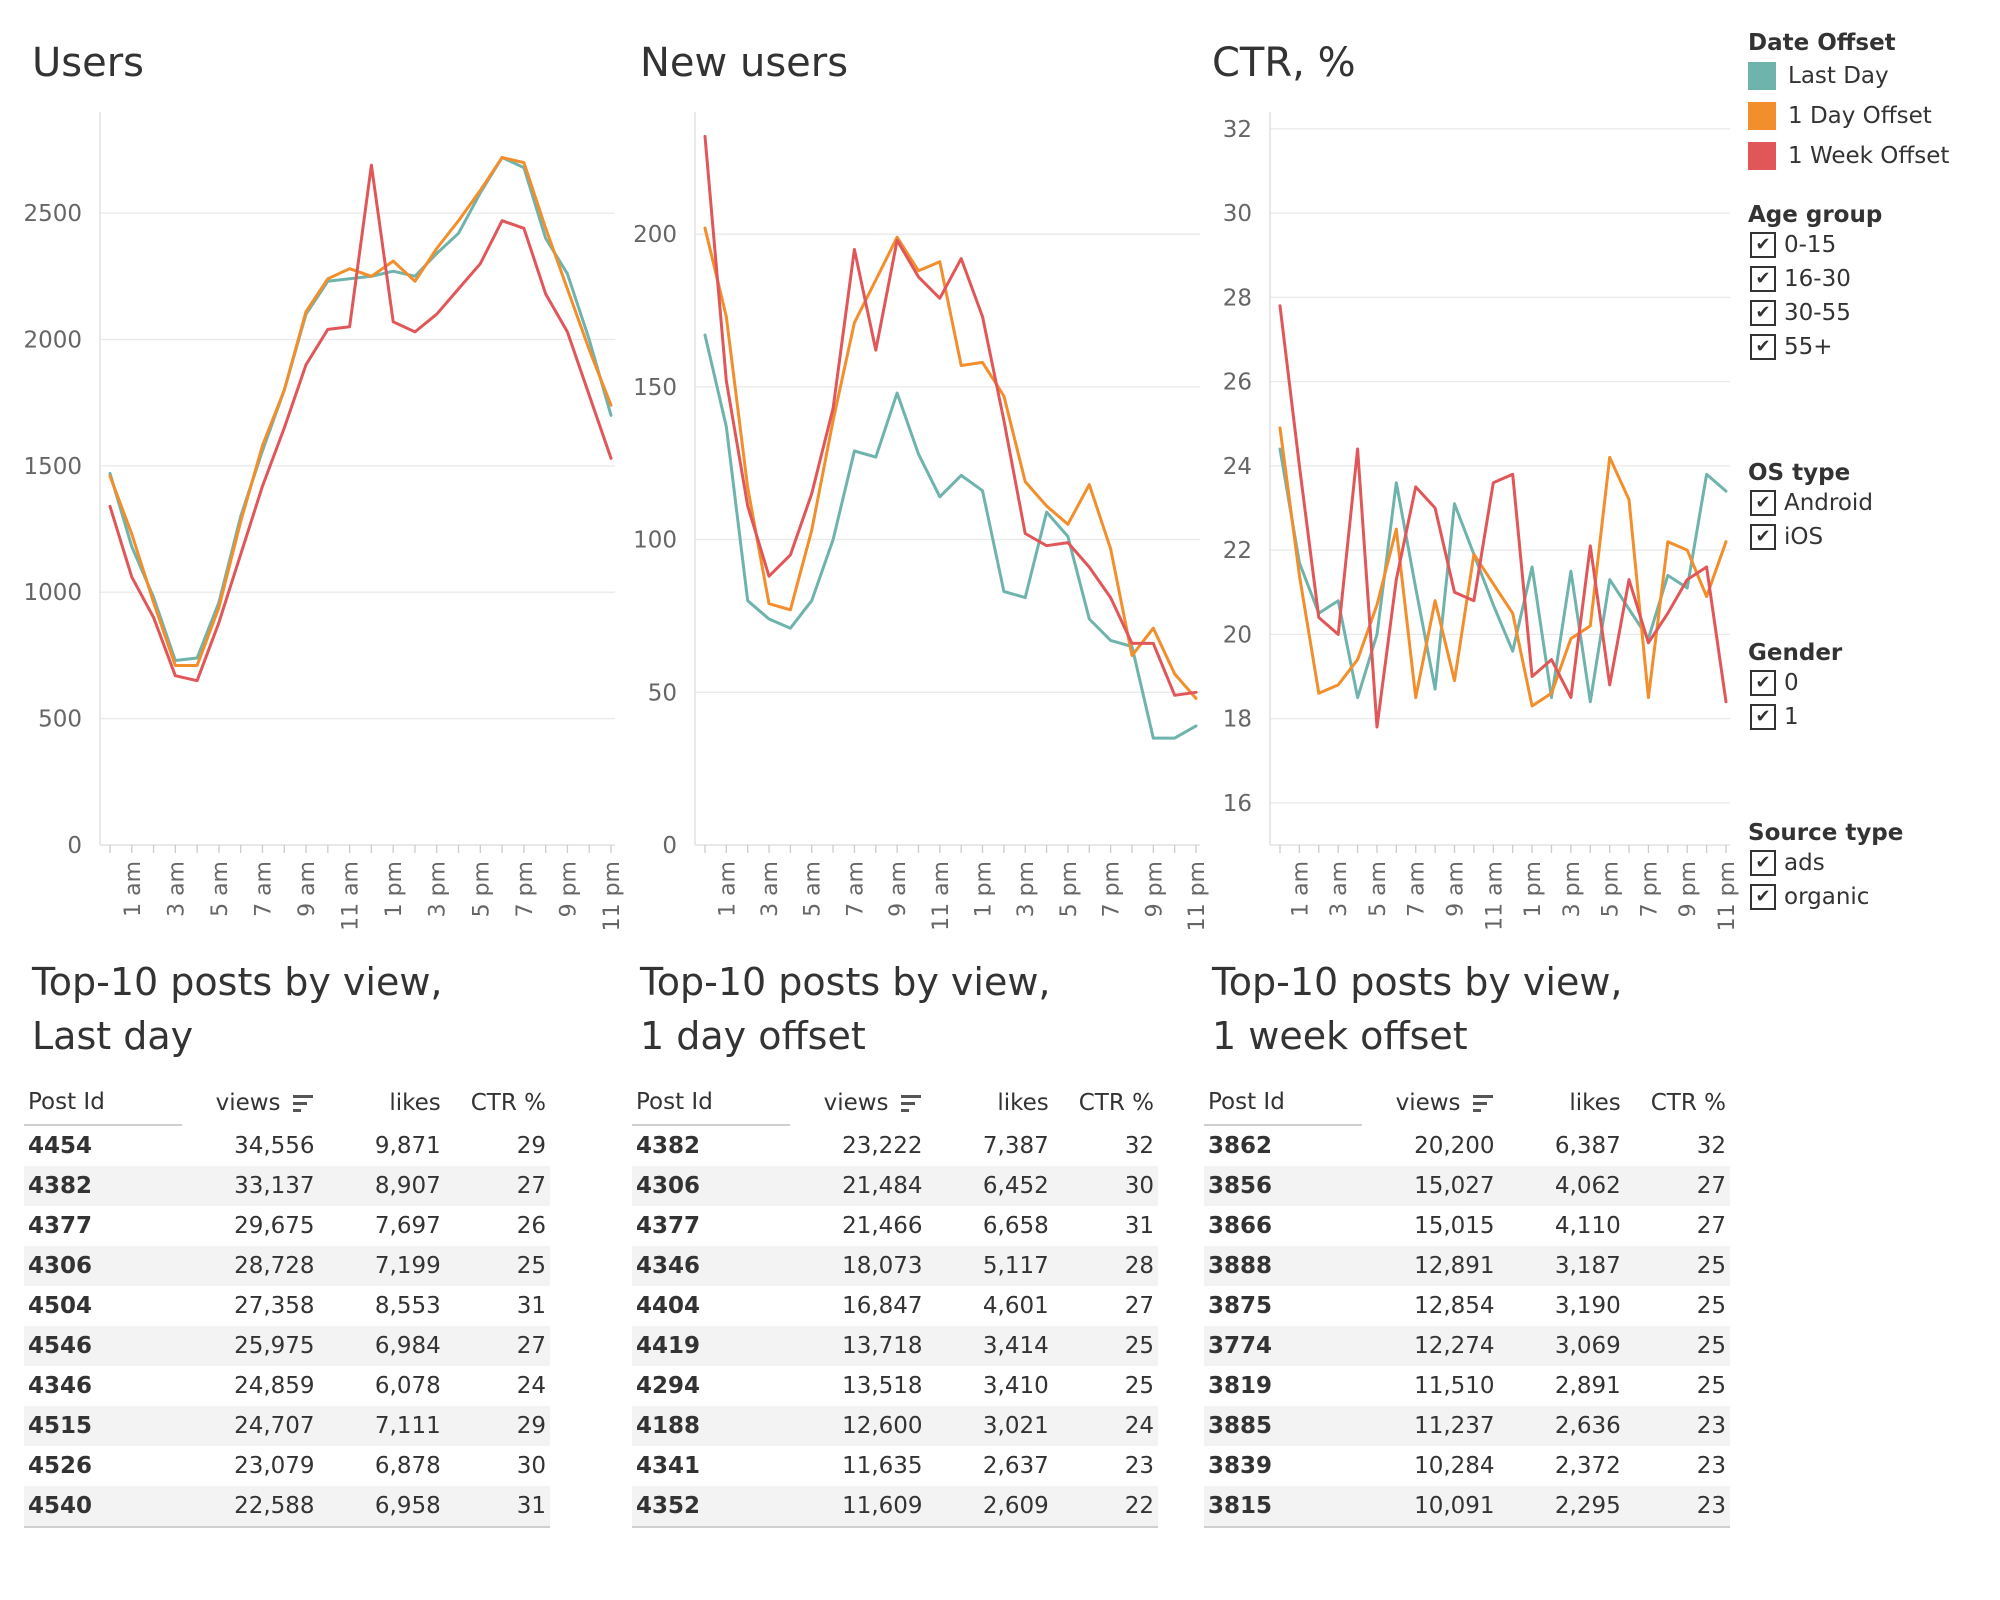 The image size is (2000, 1600). I want to click on table-row: 3862 20,200 6,387 32, so click(1467, 1145).